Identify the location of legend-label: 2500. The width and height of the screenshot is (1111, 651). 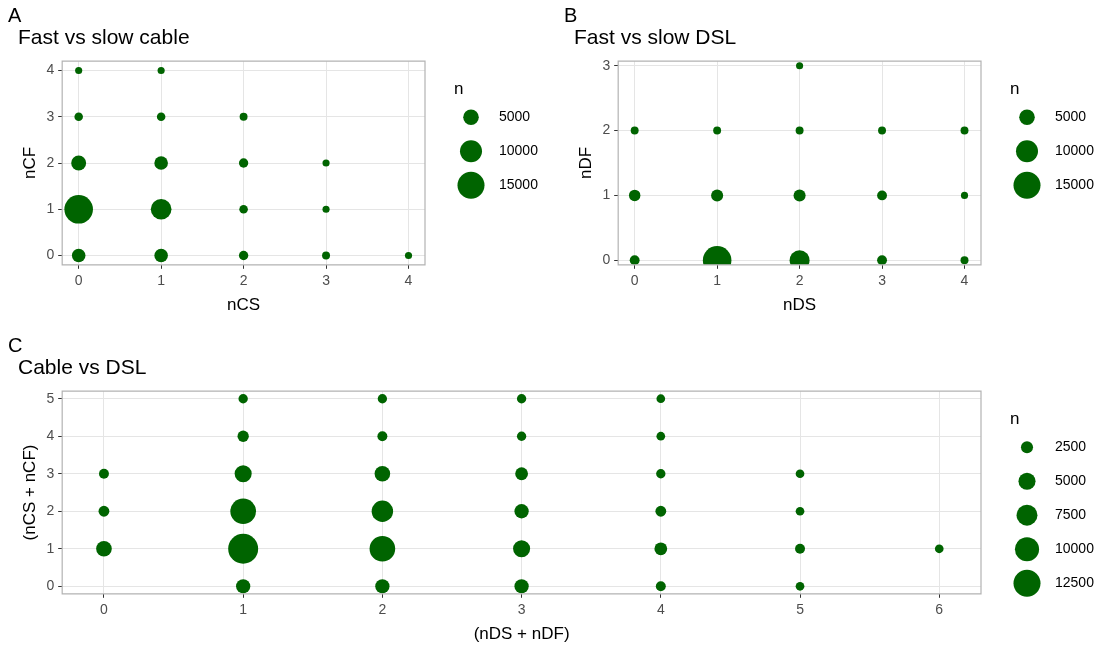
(1071, 446).